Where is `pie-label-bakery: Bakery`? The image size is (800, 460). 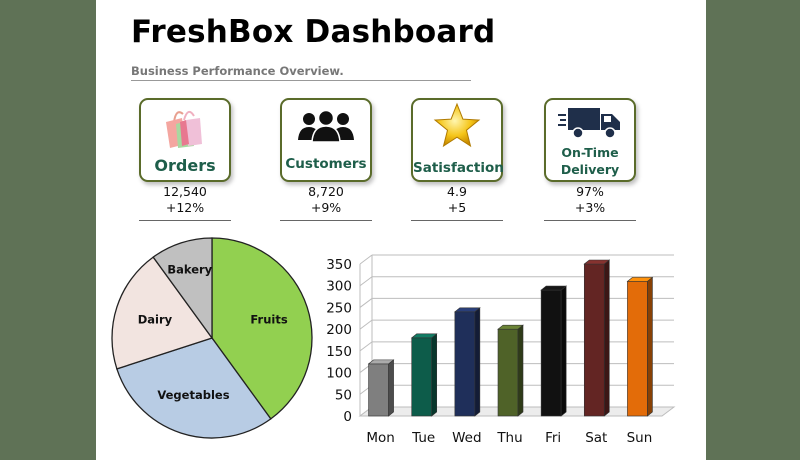 pie-label-bakery: Bakery is located at coordinates (189, 270).